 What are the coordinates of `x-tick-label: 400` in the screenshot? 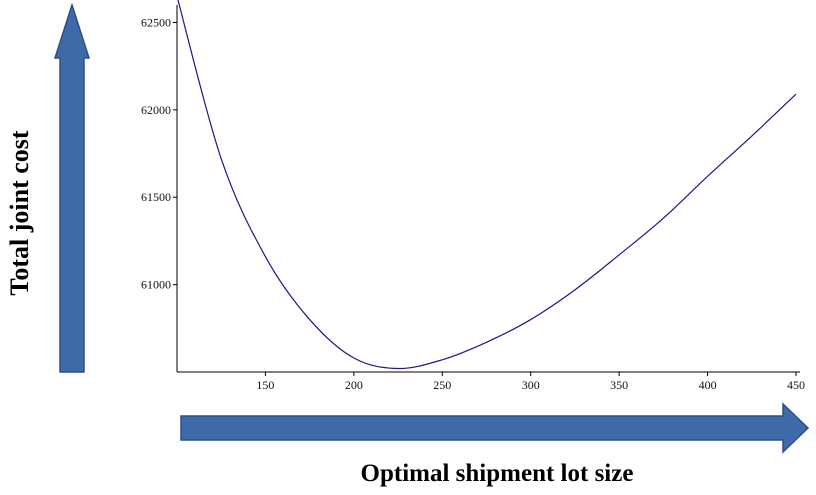 It's located at (708, 385).